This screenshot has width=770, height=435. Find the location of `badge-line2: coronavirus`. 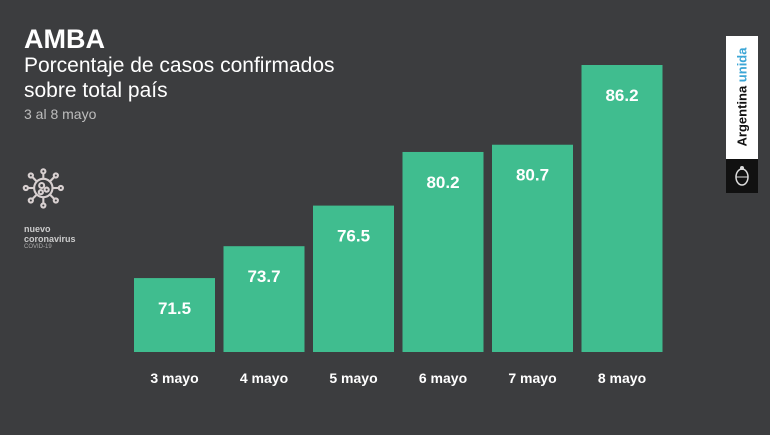

badge-line2: coronavirus is located at coordinates (50, 239).